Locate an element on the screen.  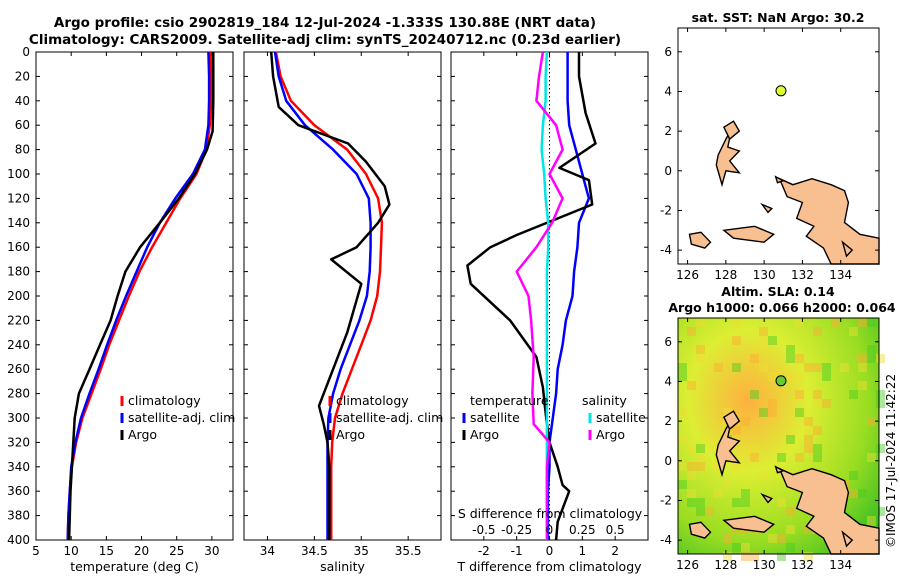
x-tick-label: 132 is located at coordinates (802, 565).